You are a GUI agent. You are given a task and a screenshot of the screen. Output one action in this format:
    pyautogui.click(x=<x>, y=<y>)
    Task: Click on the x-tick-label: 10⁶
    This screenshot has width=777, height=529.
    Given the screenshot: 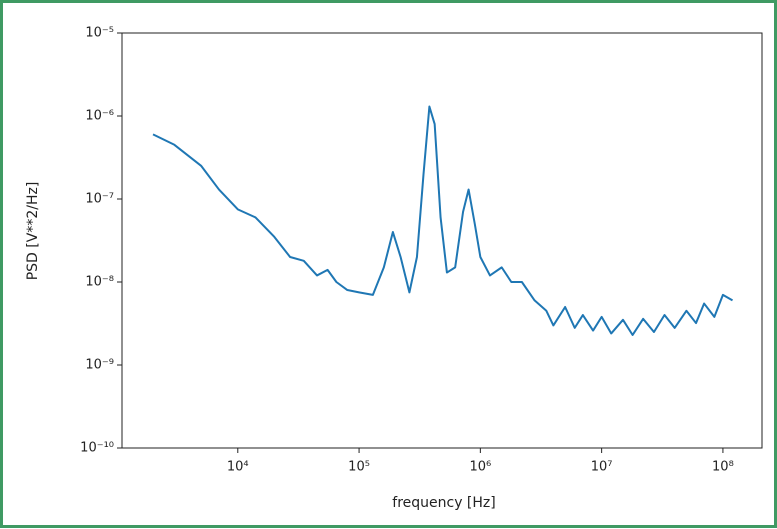 What is the action you would take?
    pyautogui.click(x=480, y=467)
    